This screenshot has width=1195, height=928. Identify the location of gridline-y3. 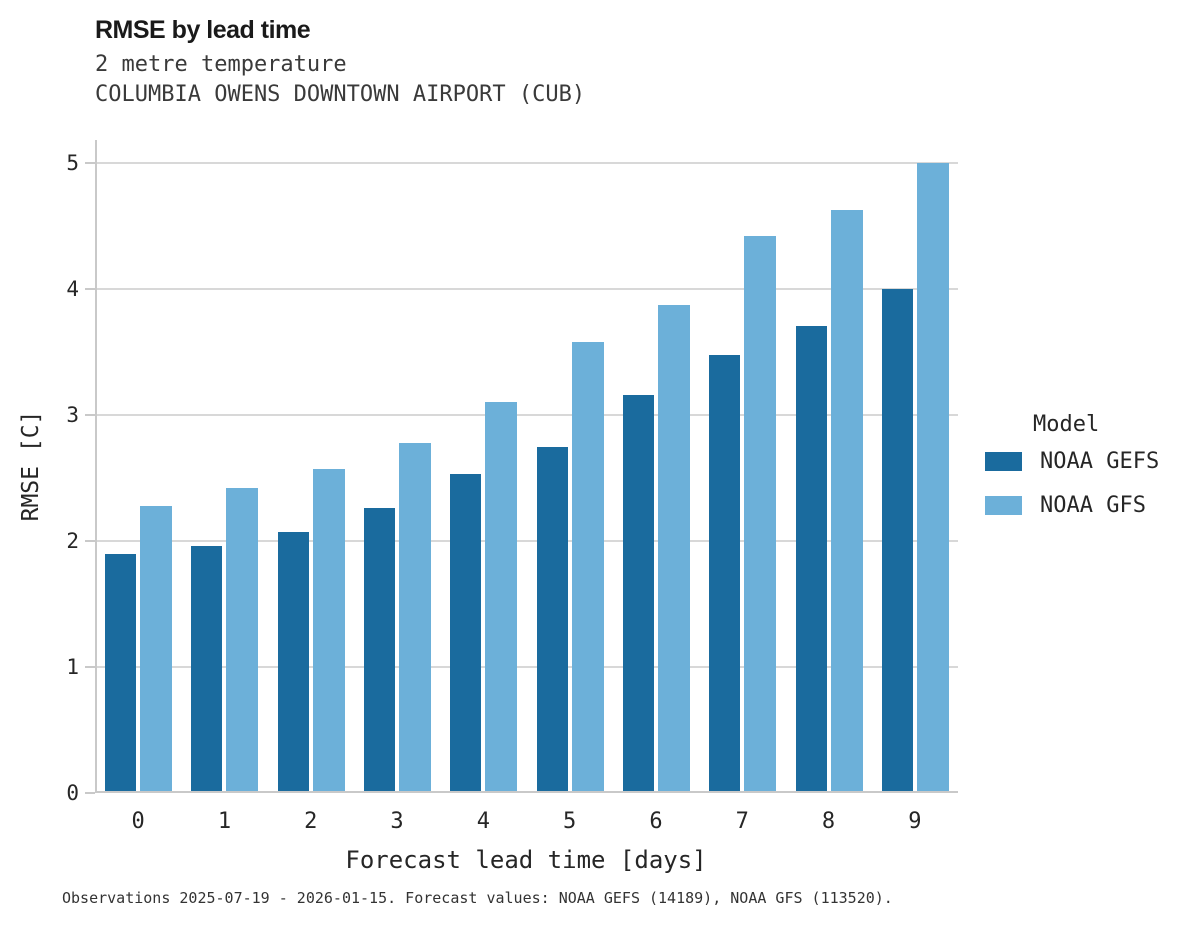
(526, 415).